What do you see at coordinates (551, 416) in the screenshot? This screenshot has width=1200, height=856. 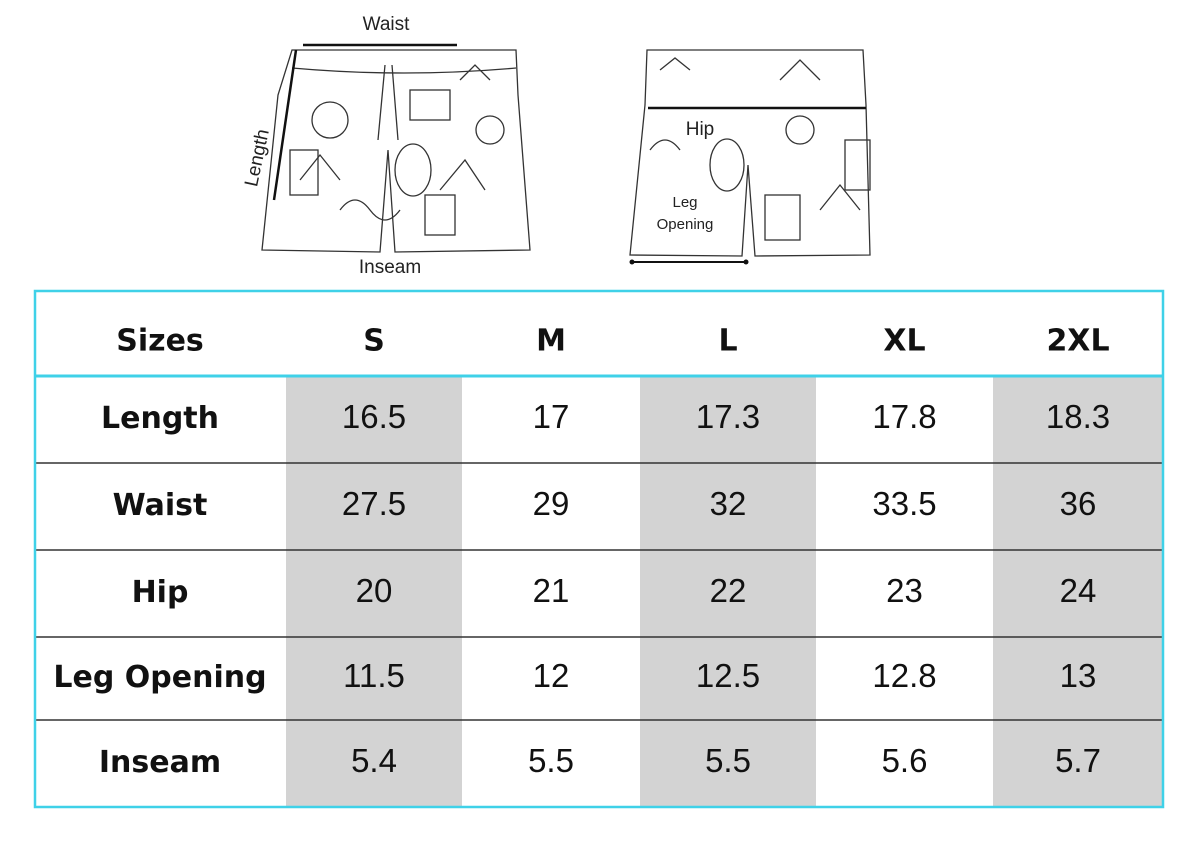 I see `cell-value: 17` at bounding box center [551, 416].